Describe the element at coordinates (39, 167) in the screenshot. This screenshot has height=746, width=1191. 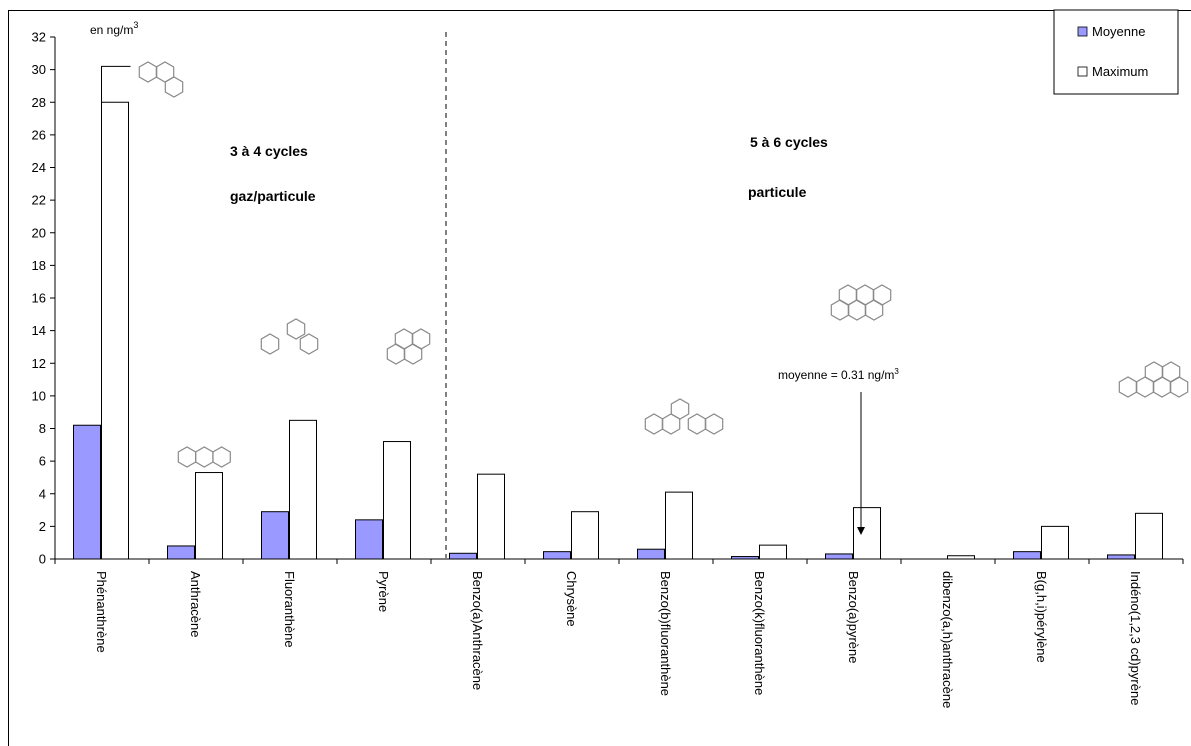
I see `y-tick-label: 24` at that location.